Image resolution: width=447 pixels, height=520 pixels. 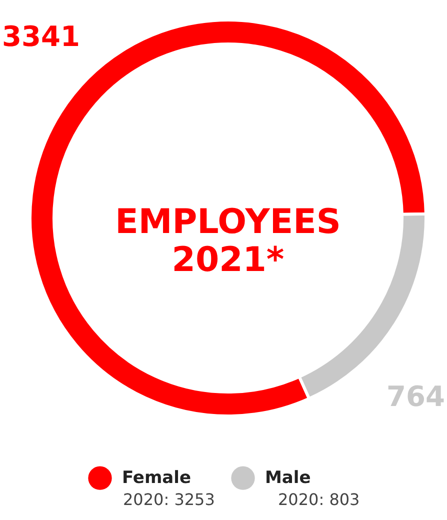 What do you see at coordinates (288, 478) in the screenshot?
I see `legend-label: Male` at bounding box center [288, 478].